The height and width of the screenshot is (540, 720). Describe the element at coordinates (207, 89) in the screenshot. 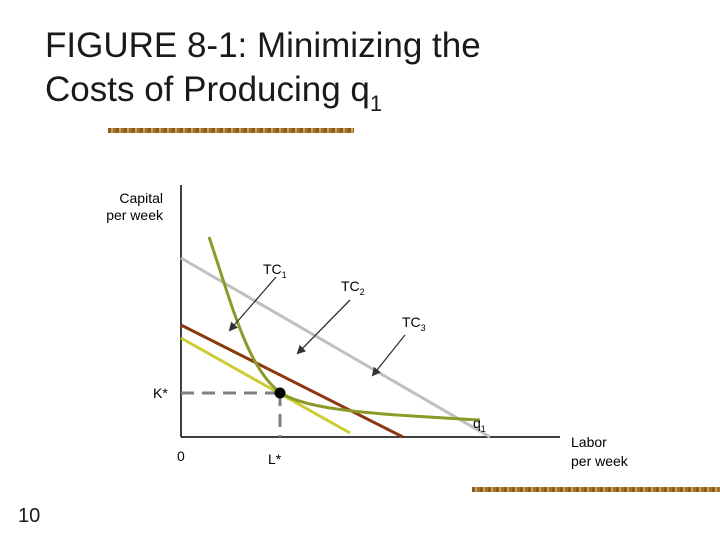

I see `title-line-2-text: Costs of Producing q` at that location.